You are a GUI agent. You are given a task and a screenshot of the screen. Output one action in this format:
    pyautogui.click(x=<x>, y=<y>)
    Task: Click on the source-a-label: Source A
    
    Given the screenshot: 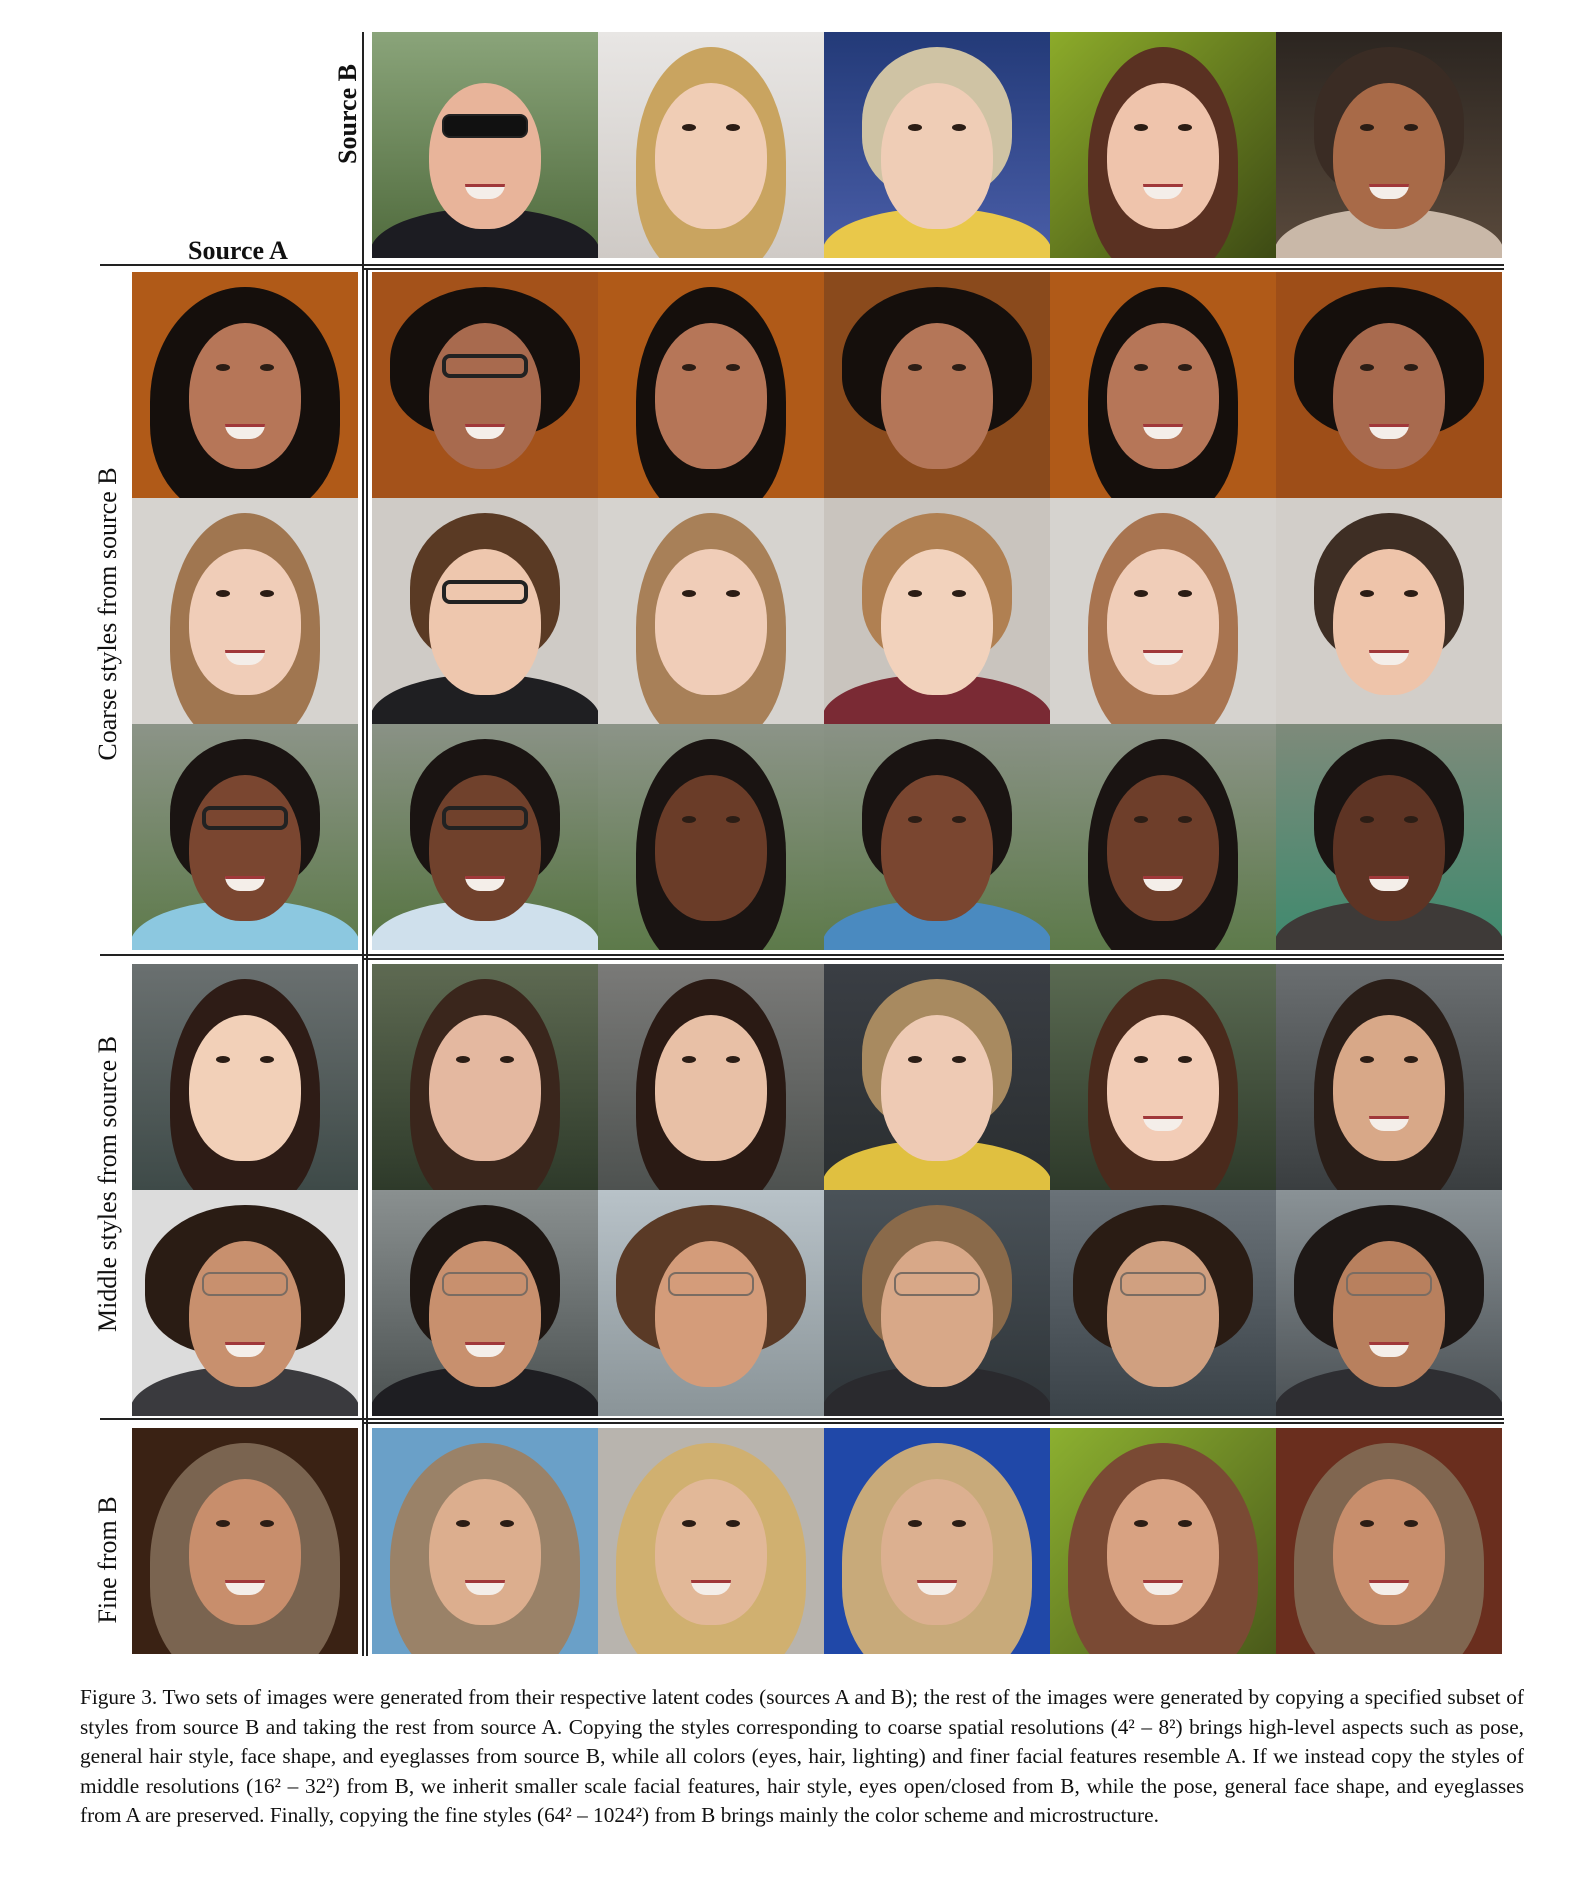 What is the action you would take?
    pyautogui.click(x=238, y=250)
    